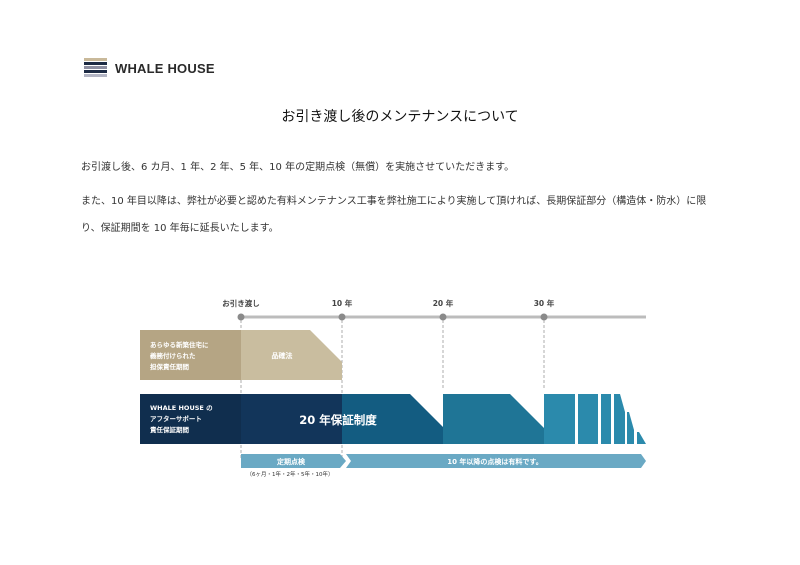  Describe the element at coordinates (241, 303) in the screenshot. I see `milestone-handover: お引き渡し` at that location.